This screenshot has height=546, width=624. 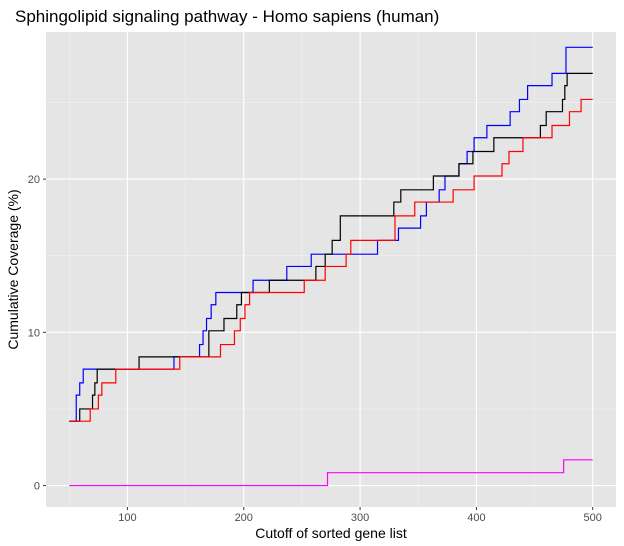 What do you see at coordinates (37, 487) in the screenshot?
I see `y-tick-label: 0` at bounding box center [37, 487].